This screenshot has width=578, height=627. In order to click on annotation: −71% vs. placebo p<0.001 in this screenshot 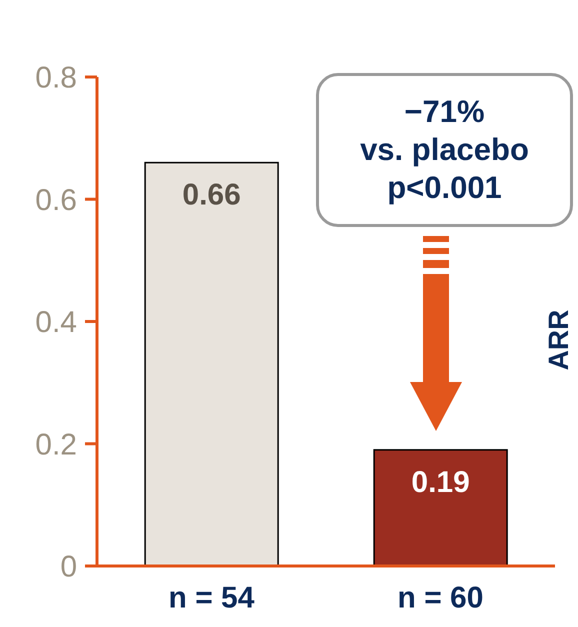, I will do `click(444, 150)`.